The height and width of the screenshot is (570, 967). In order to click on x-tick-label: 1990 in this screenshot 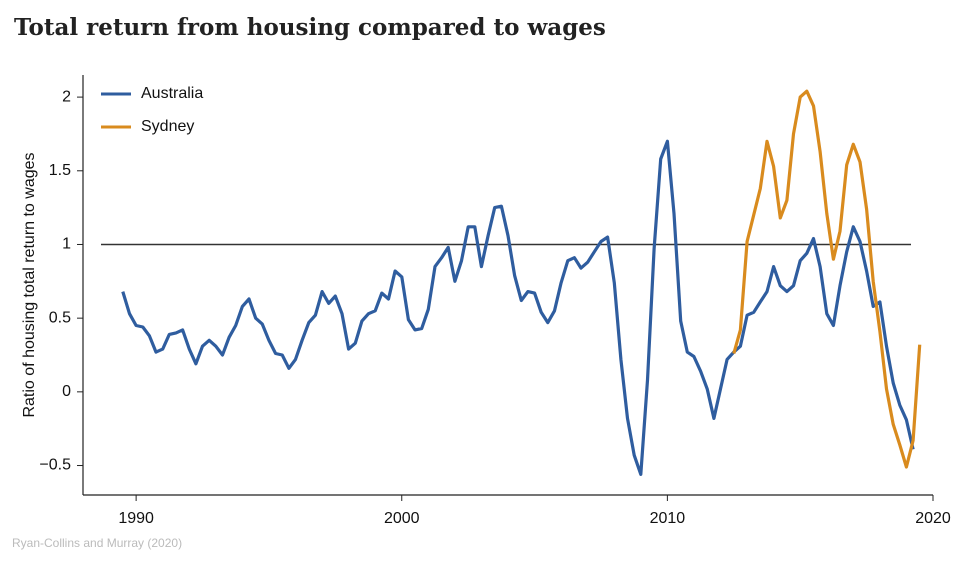, I will do `click(136, 518)`.